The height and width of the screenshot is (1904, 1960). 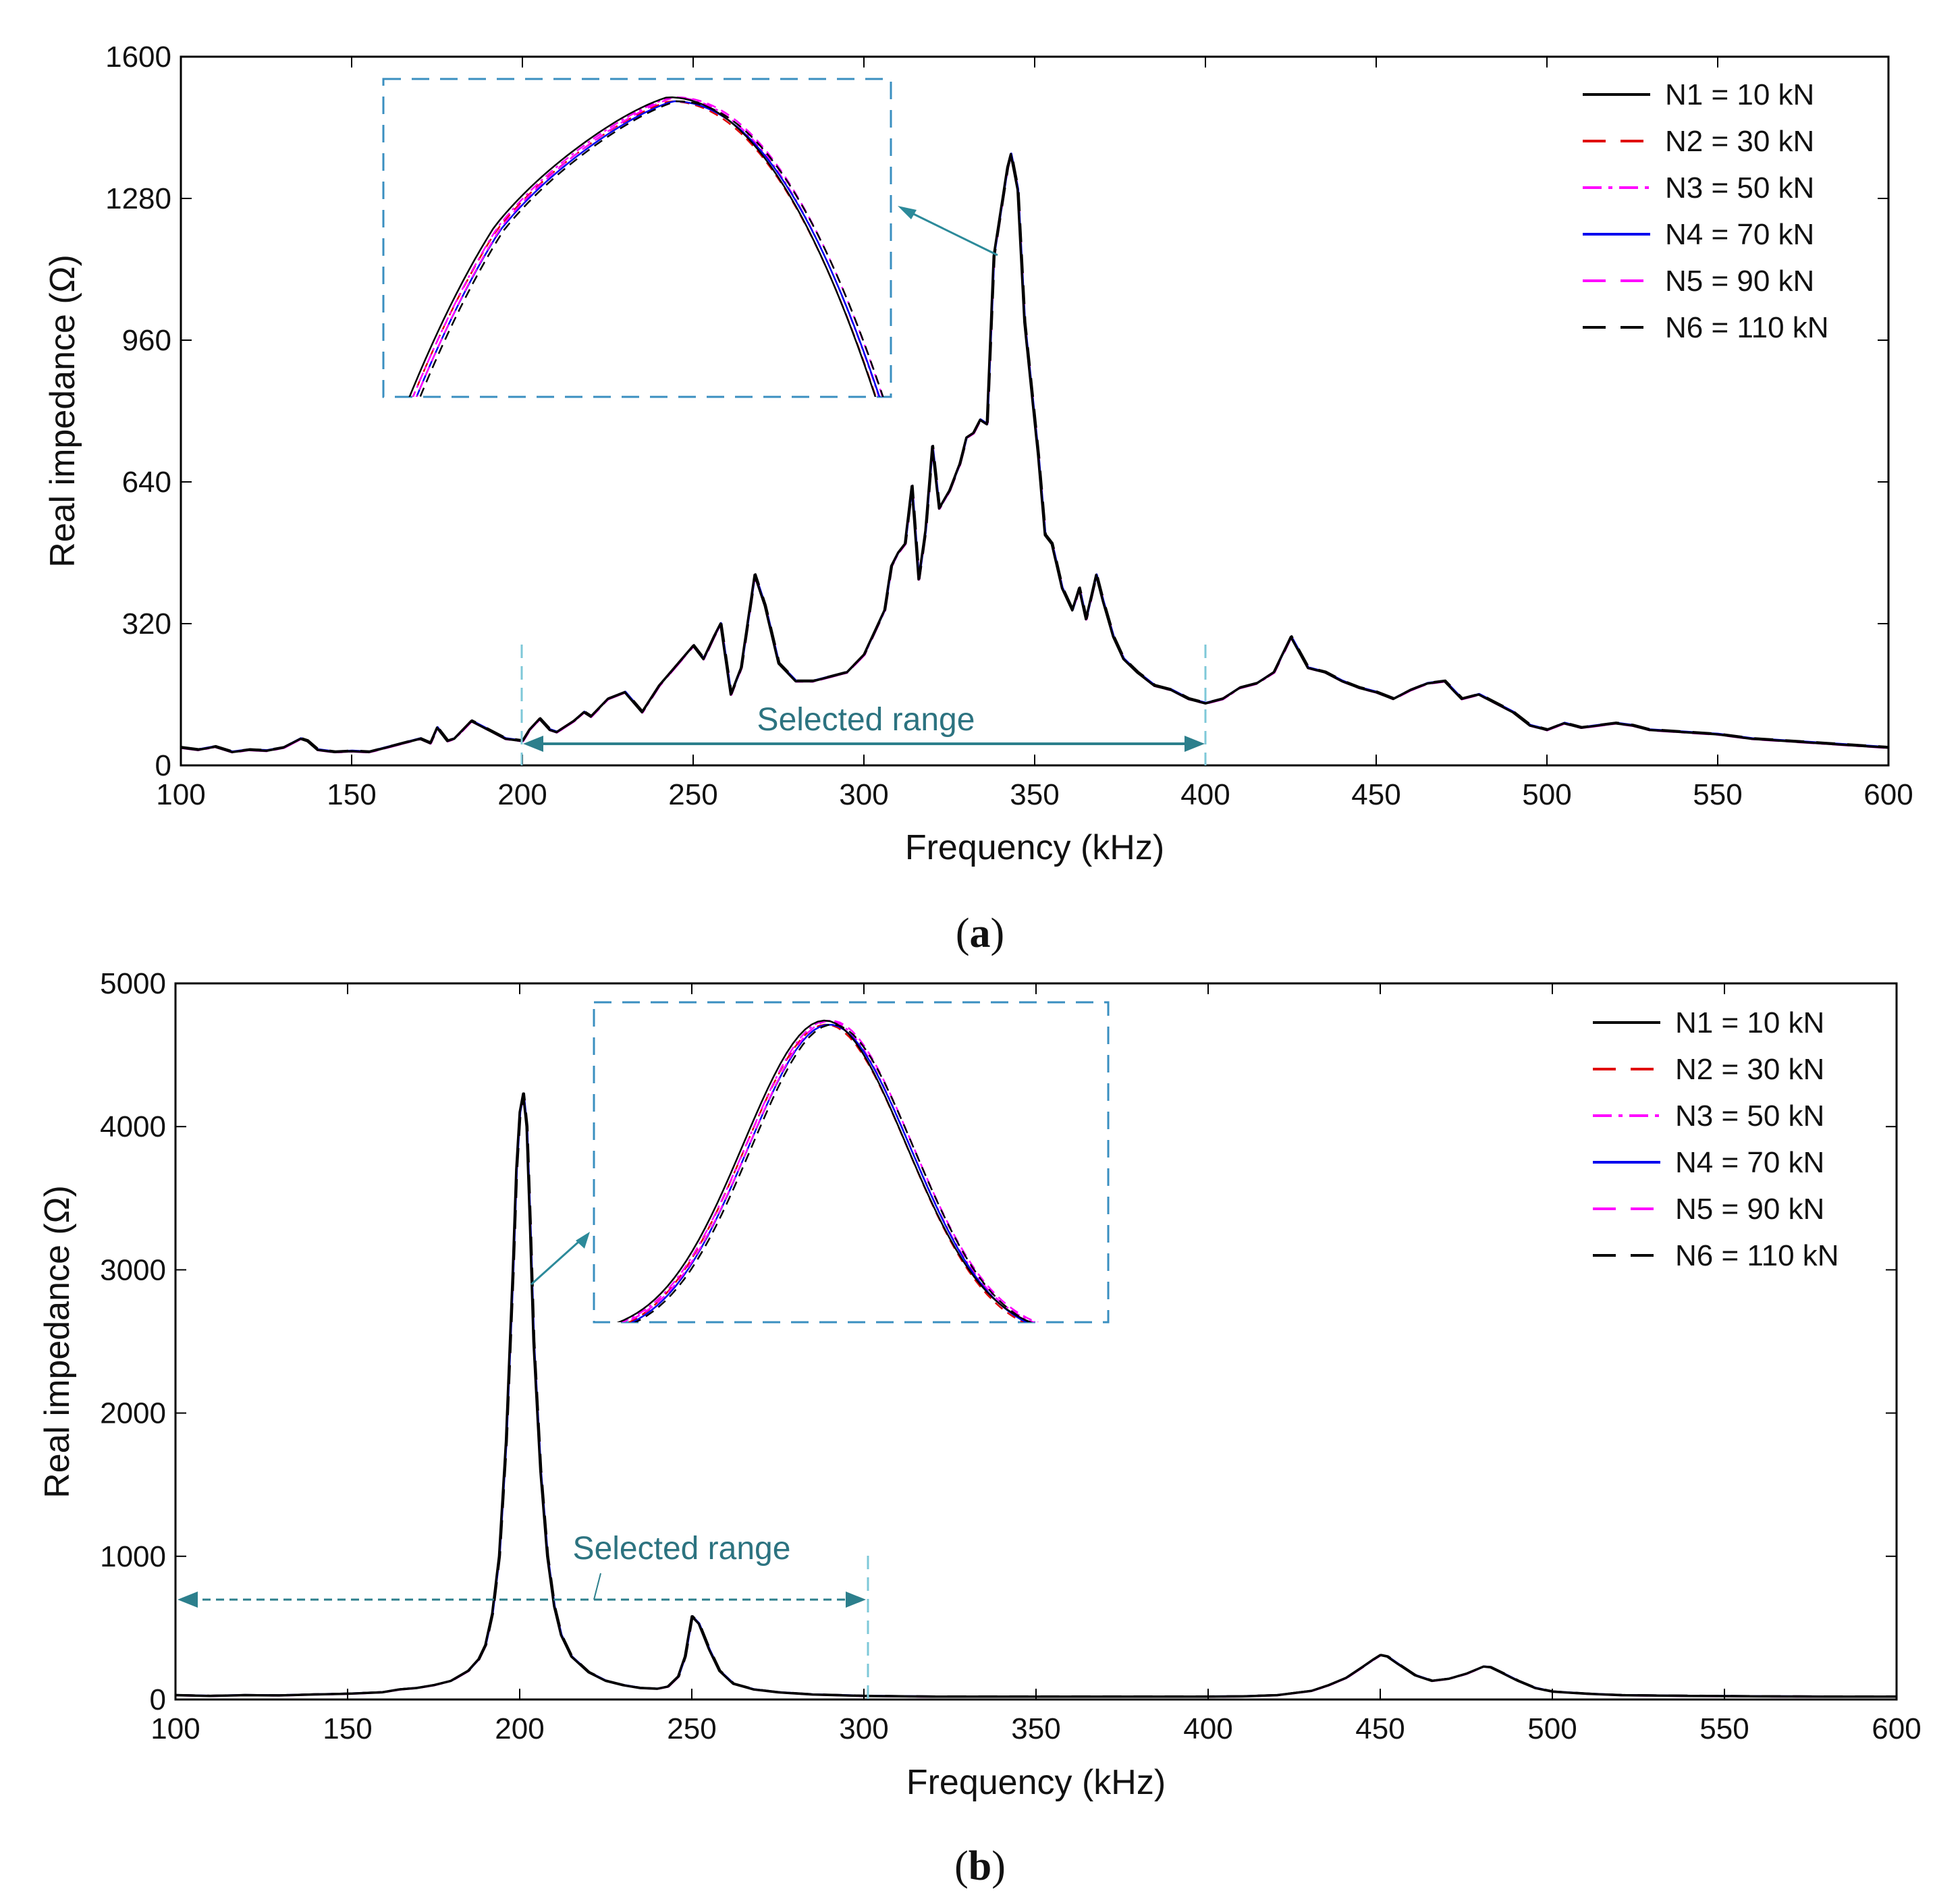 What do you see at coordinates (866, 720) in the screenshot?
I see `panel-a-range-label: Selected range` at bounding box center [866, 720].